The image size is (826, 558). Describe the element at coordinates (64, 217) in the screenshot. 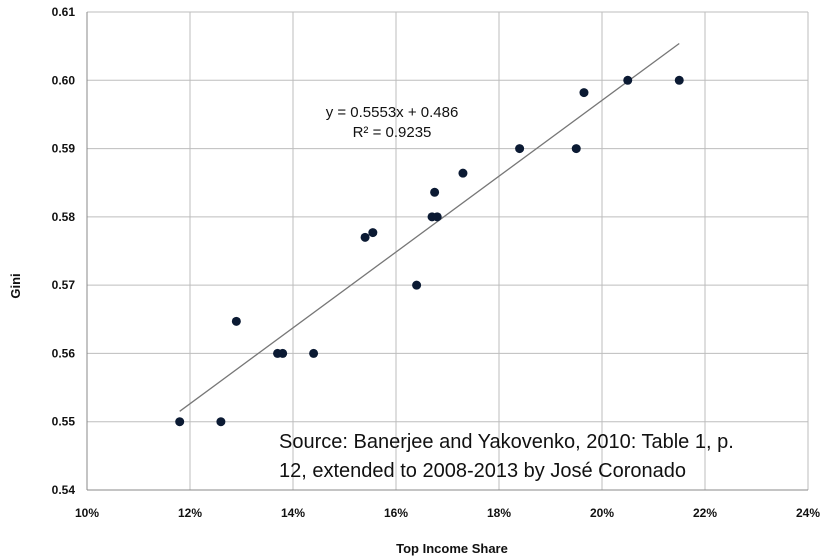

I see `y-tick-label: 0.58` at that location.